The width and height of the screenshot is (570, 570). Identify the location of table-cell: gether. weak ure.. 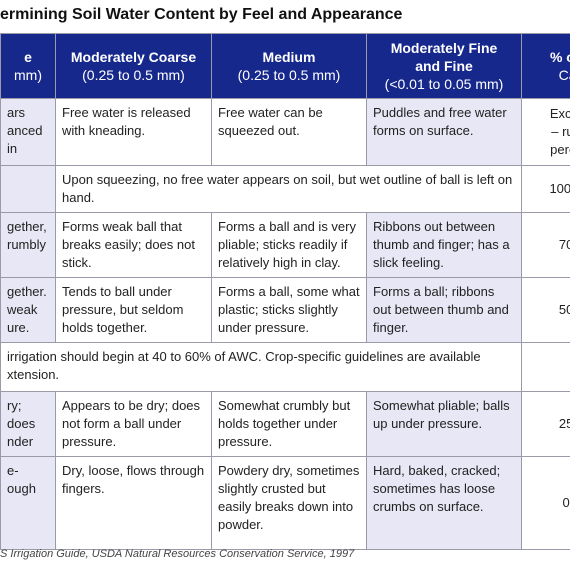
(28, 310).